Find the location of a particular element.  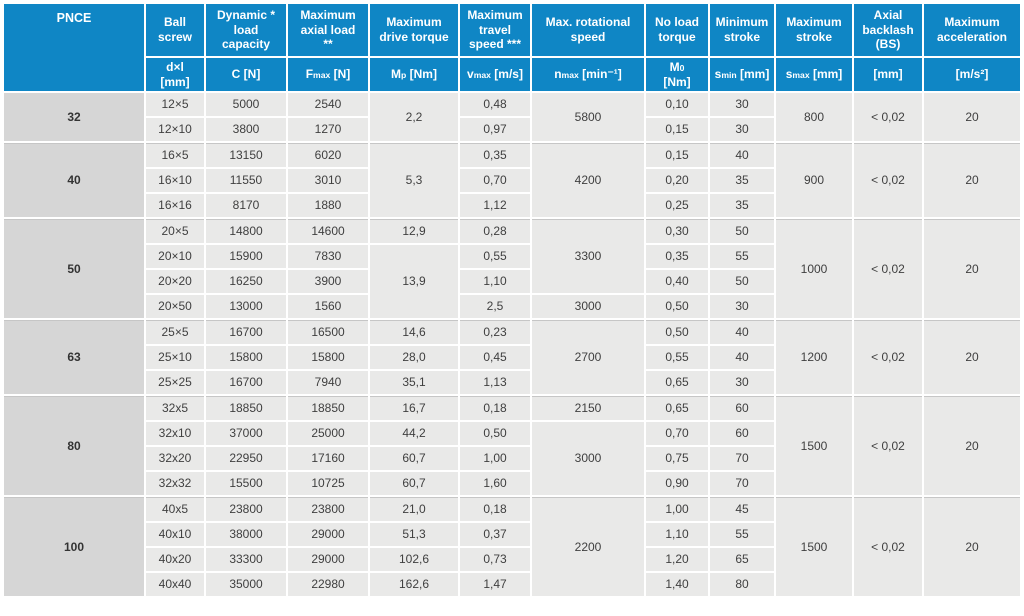

table-cell: 7940 is located at coordinates (328, 383).